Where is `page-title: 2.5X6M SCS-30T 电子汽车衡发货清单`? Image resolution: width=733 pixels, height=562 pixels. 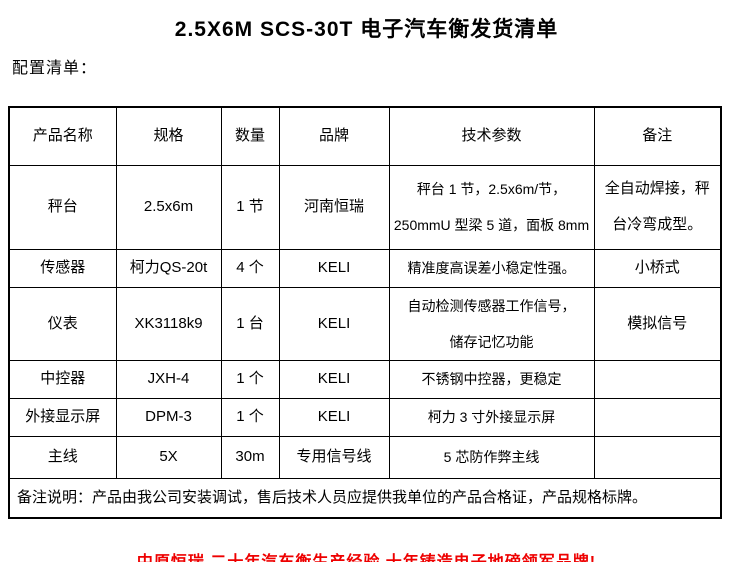
page-title: 2.5X6M SCS-30T 电子汽车衡发货清单 is located at coordinates (366, 29).